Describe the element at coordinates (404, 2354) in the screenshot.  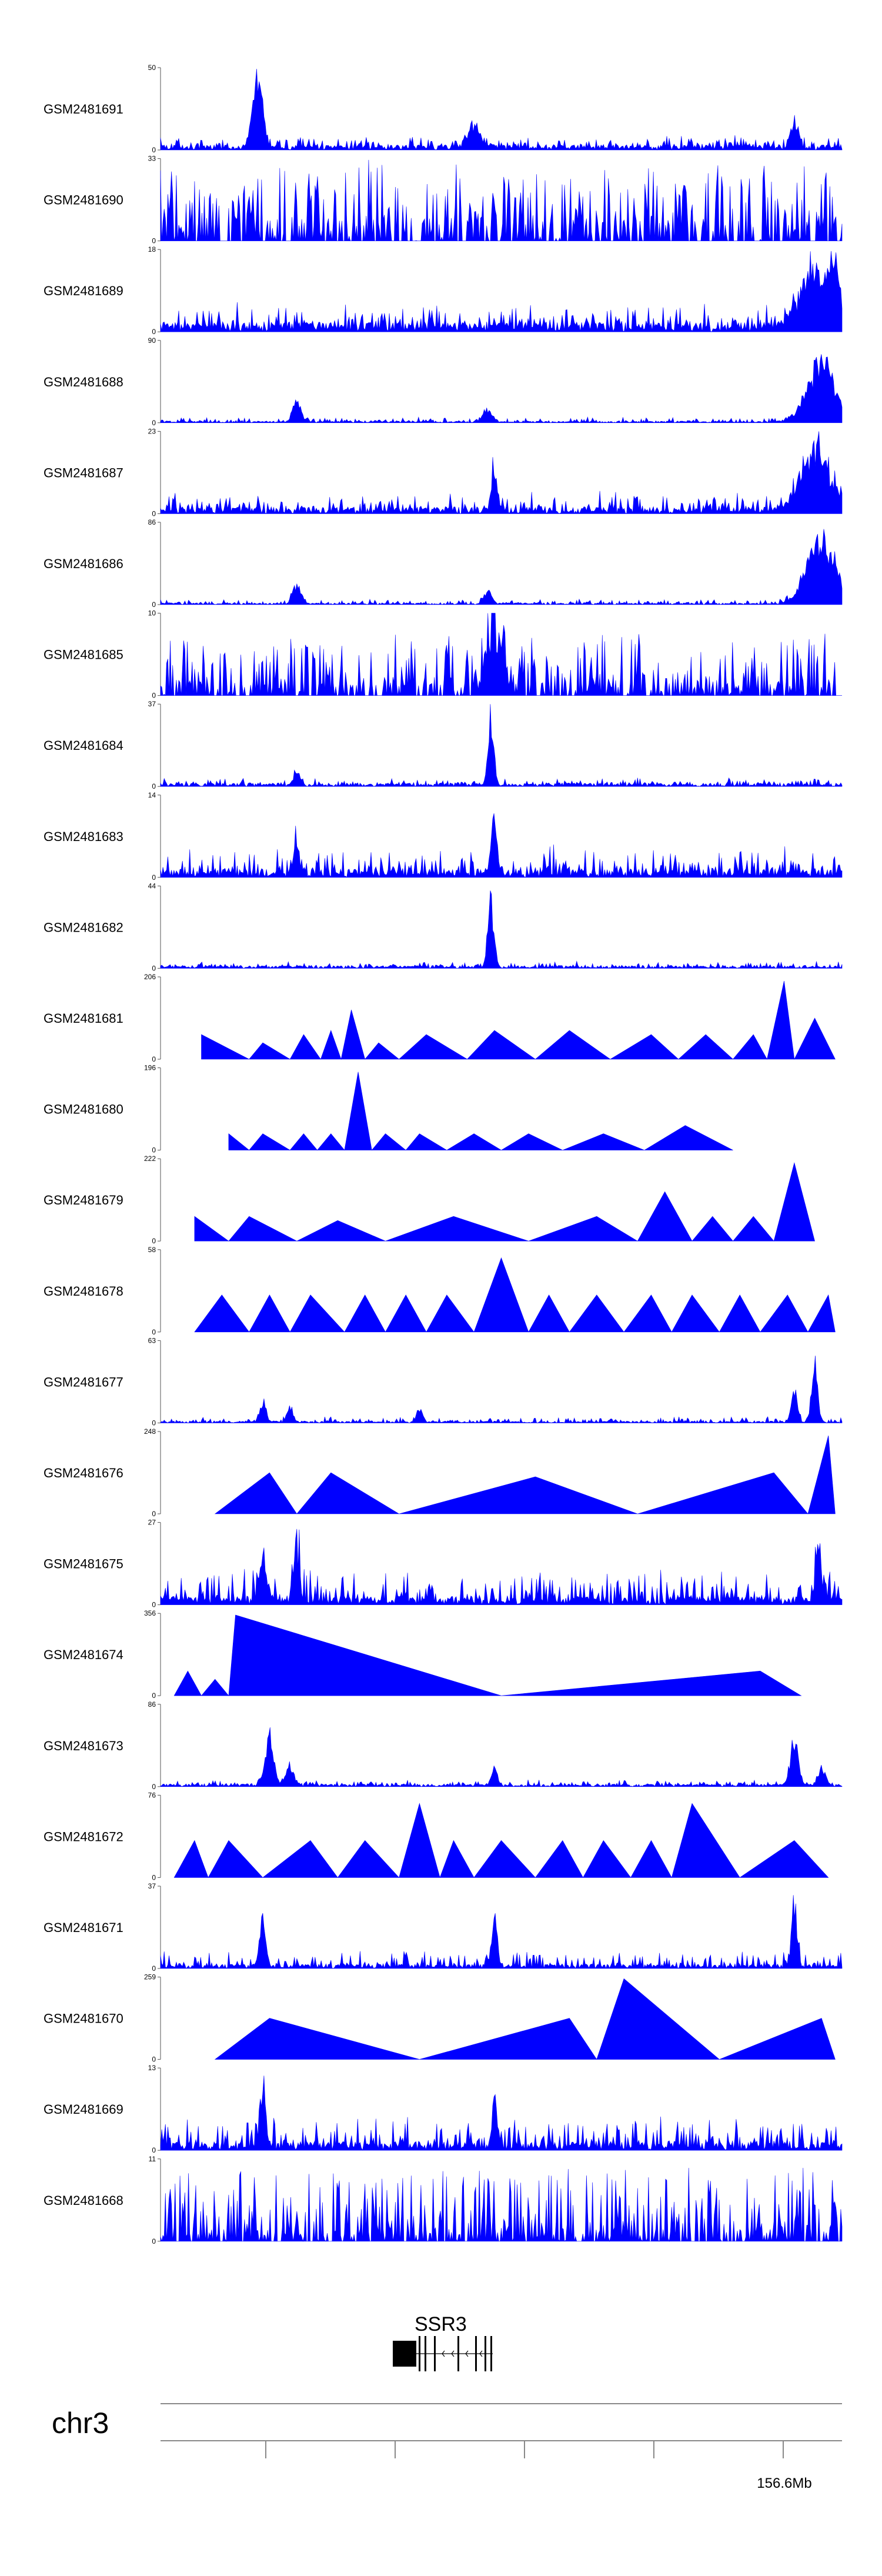
I see `gene-utr-exon` at that location.